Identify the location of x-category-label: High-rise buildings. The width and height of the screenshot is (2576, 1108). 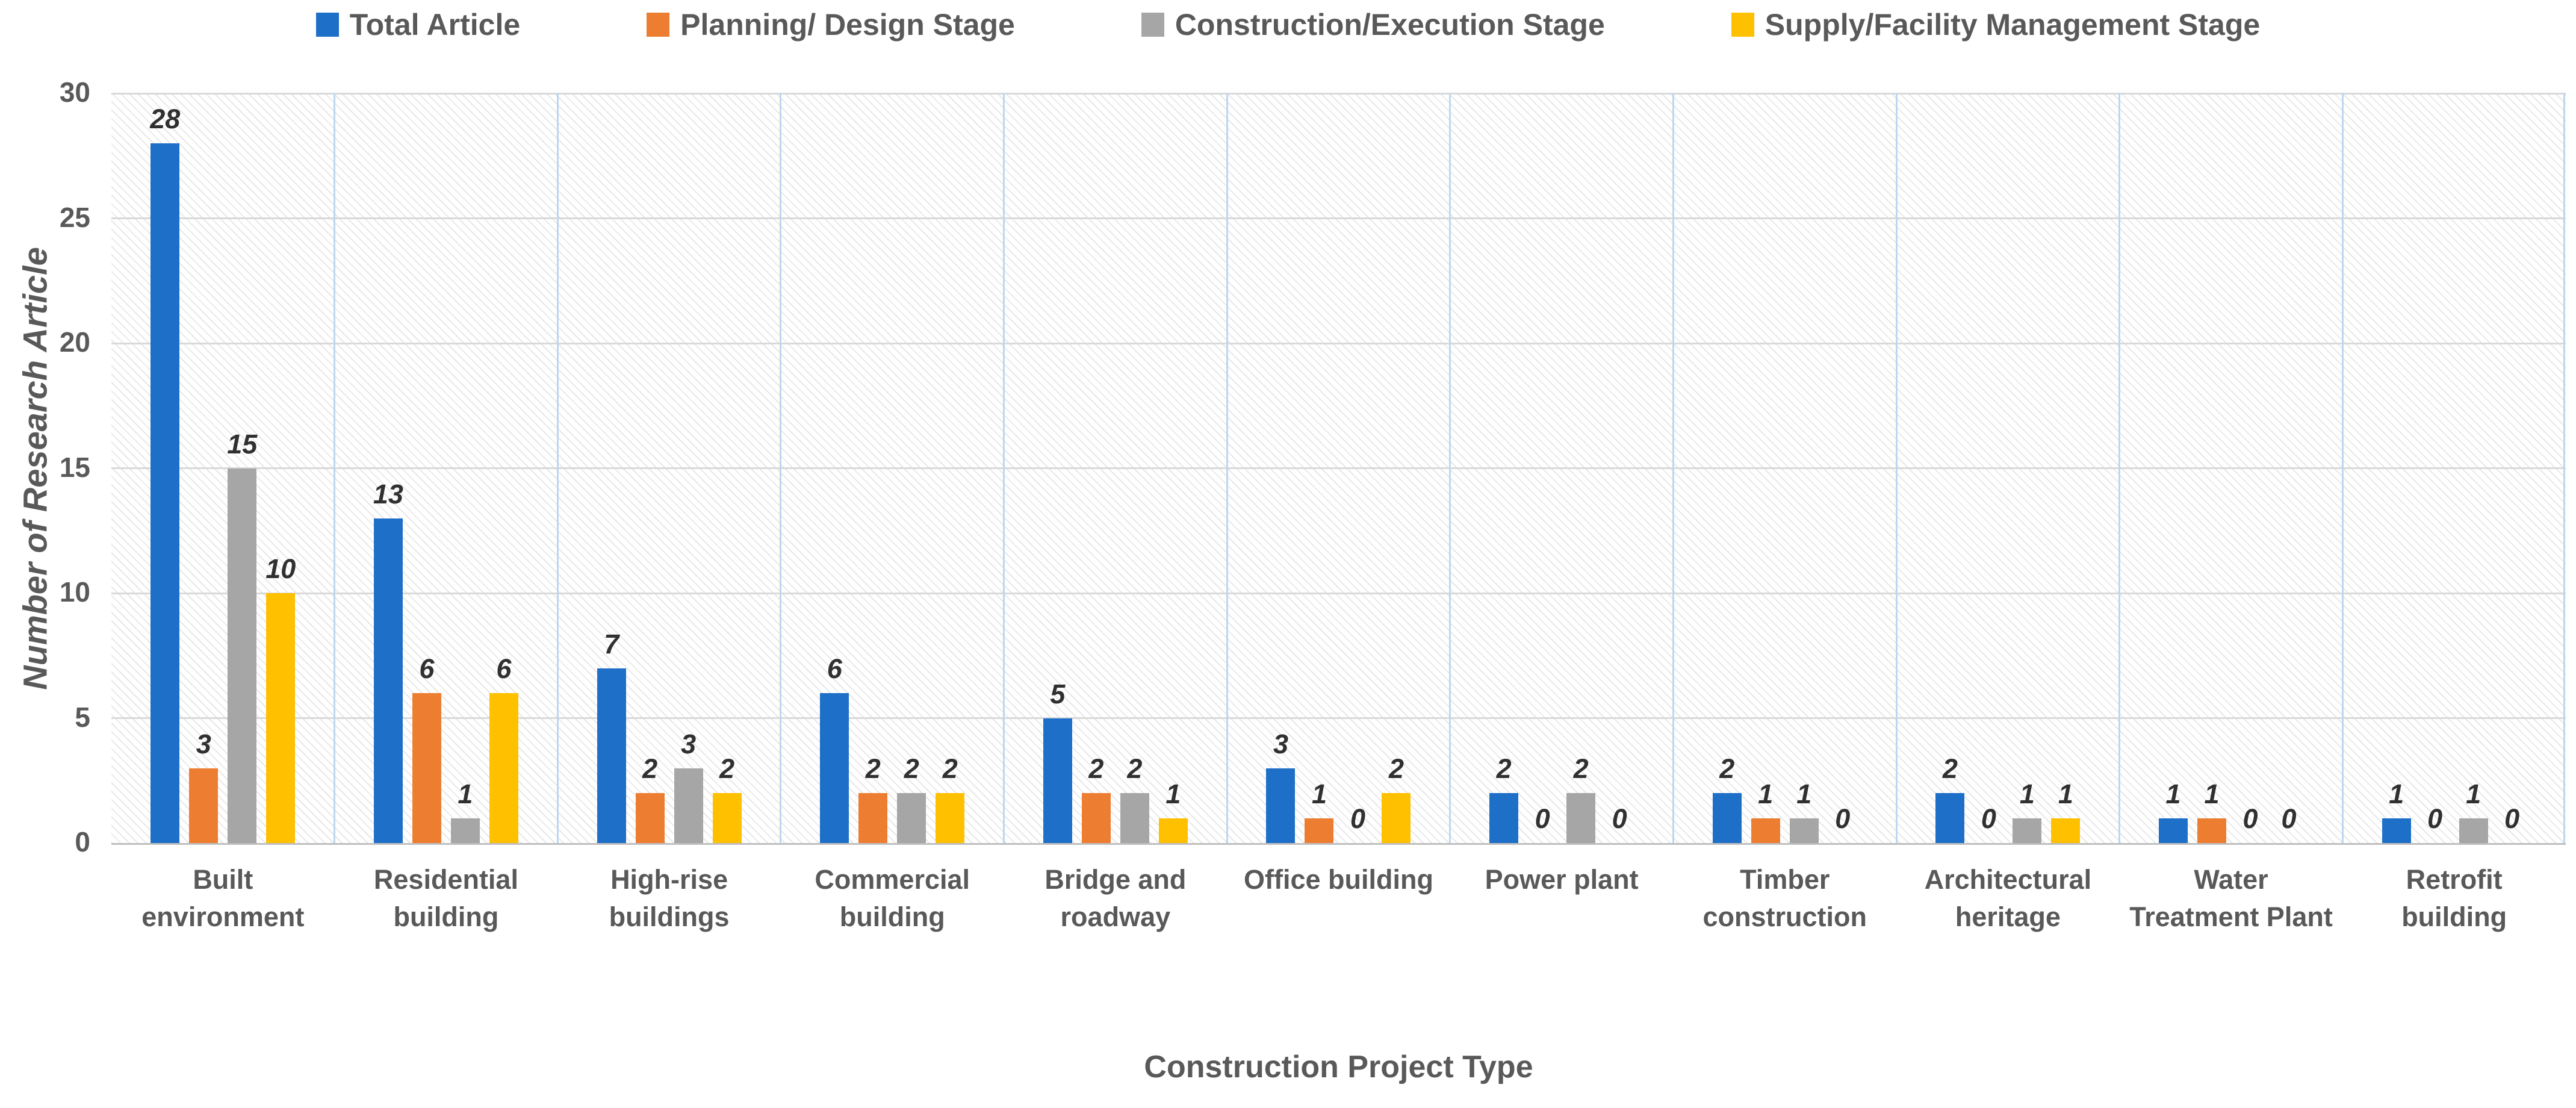
(669, 898).